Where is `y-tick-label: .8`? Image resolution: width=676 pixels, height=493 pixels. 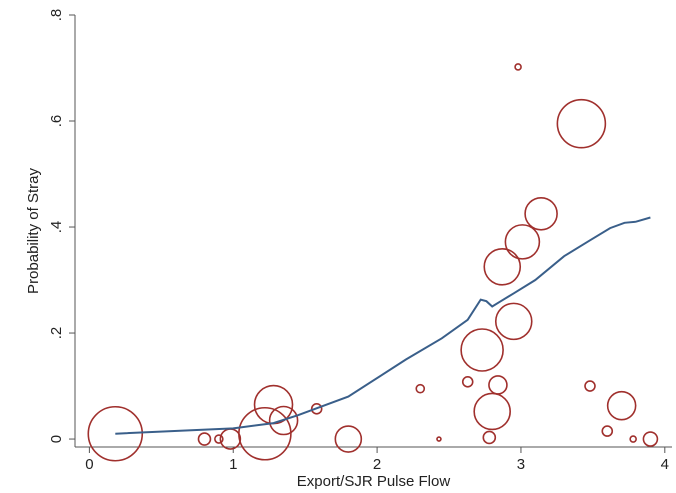 y-tick-label: .8 is located at coordinates (56, 15).